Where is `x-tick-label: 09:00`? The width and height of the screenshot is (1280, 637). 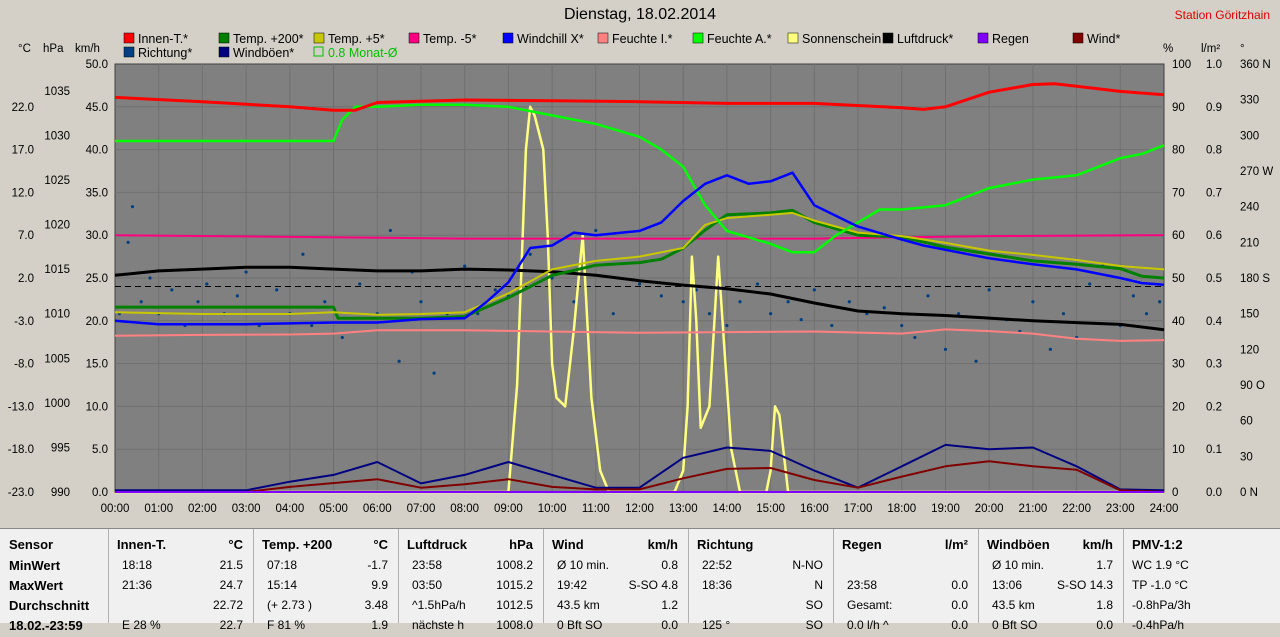
x-tick-label: 09:00 is located at coordinates (508, 509).